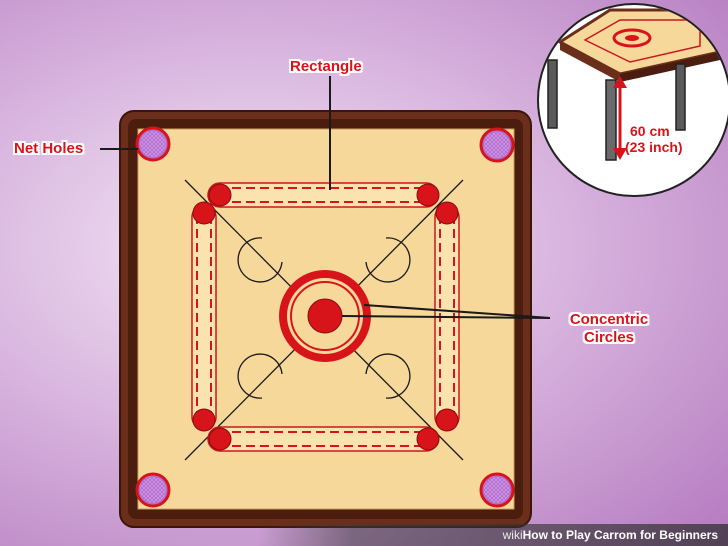 The image size is (728, 546). I want to click on table-height-inch: (23 inch), so click(654, 147).